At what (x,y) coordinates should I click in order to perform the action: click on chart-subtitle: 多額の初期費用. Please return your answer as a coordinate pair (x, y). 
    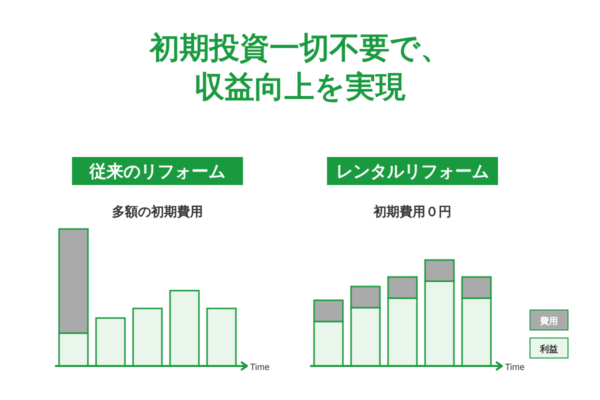
    Looking at the image, I should click on (157, 211).